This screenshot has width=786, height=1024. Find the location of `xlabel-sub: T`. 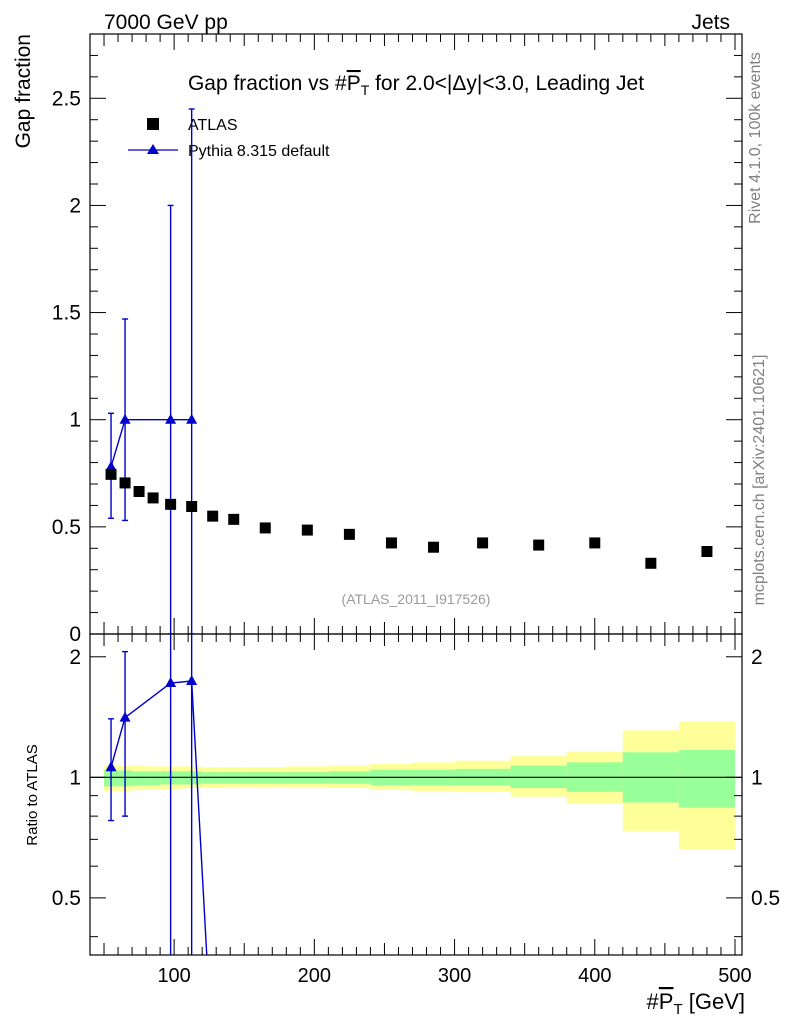

xlabel-sub: T is located at coordinates (677, 1009).